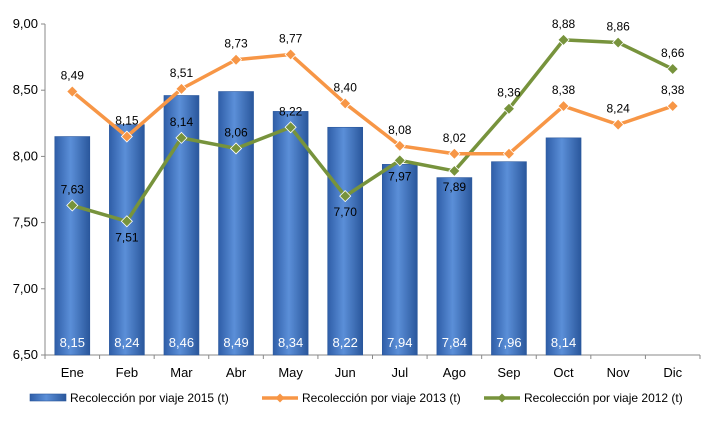  I want to click on line-value-label: 8,36, so click(509, 93).